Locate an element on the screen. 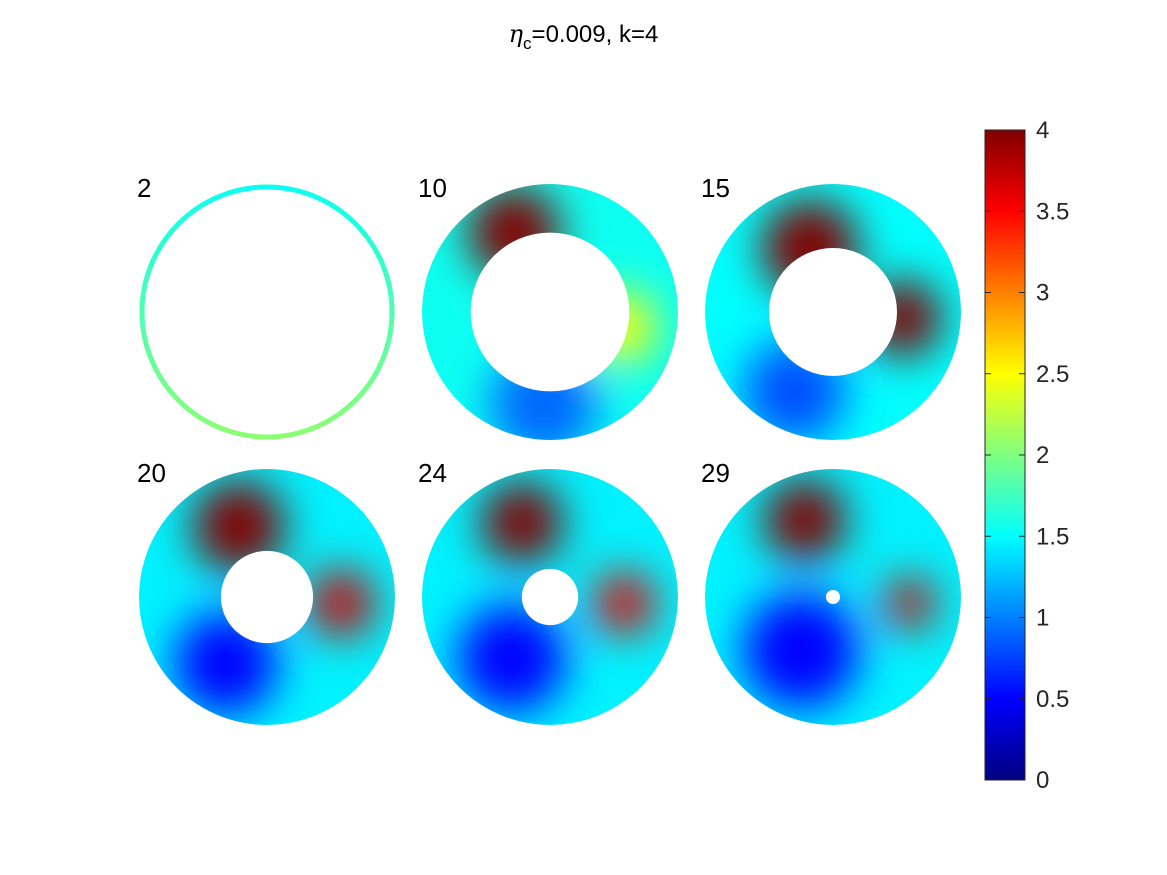  figure-title: ηc=0.009, k=4 is located at coordinates (583, 37).